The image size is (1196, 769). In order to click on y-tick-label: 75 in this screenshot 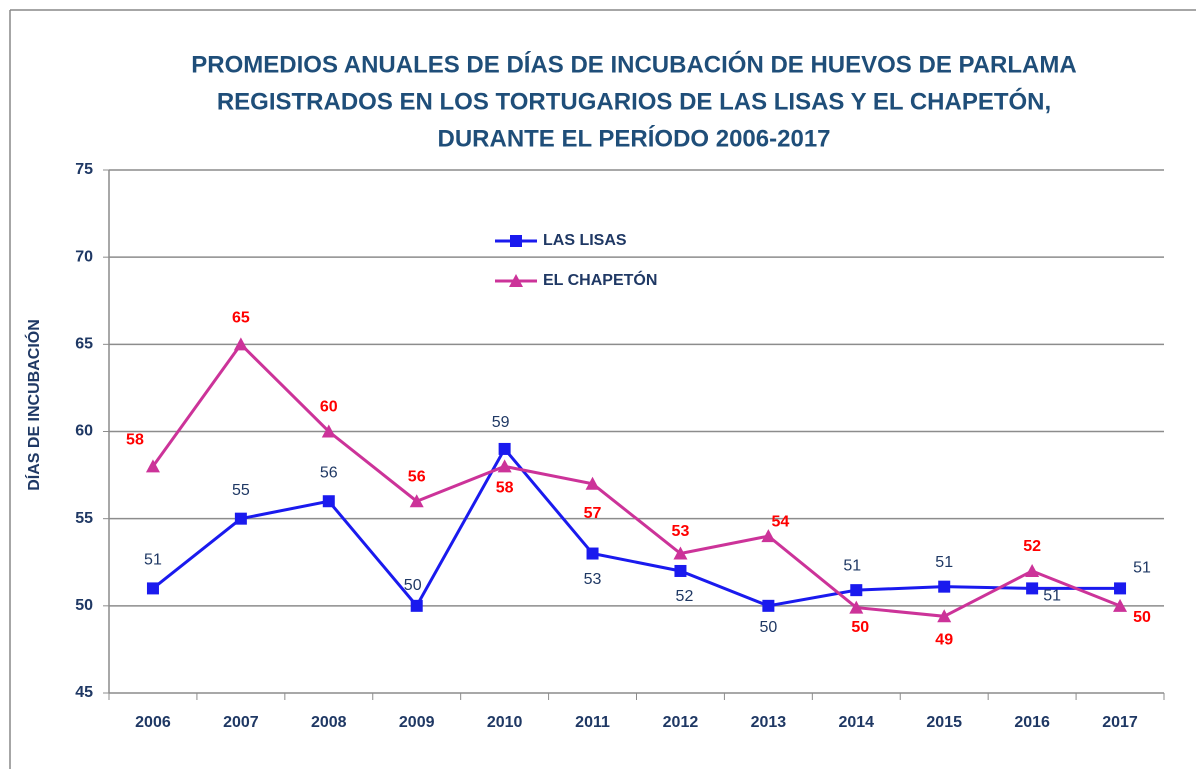, I will do `click(84, 169)`.